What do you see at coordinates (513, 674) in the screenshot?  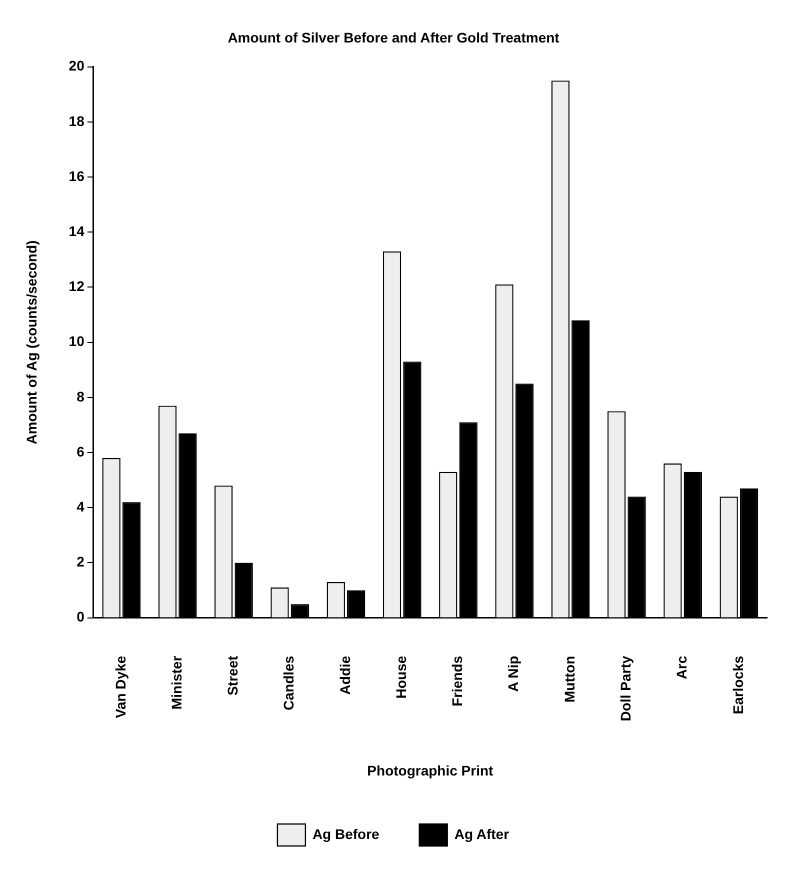 I see `x-tick-label: A Nip` at bounding box center [513, 674].